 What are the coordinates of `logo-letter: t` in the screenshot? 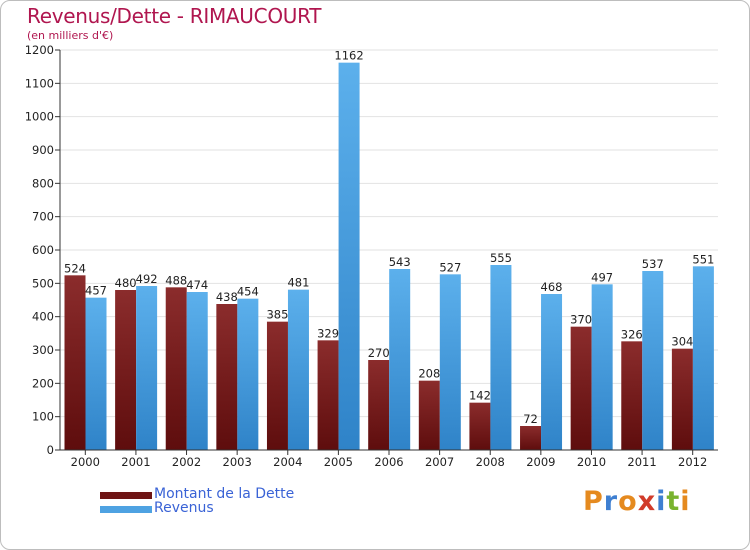 It's located at (673, 501).